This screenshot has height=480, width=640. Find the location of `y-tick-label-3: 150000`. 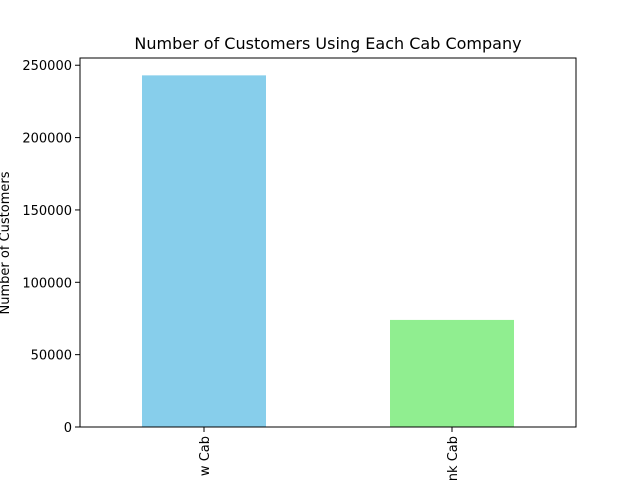

y-tick-label-3: 150000 is located at coordinates (47, 211).